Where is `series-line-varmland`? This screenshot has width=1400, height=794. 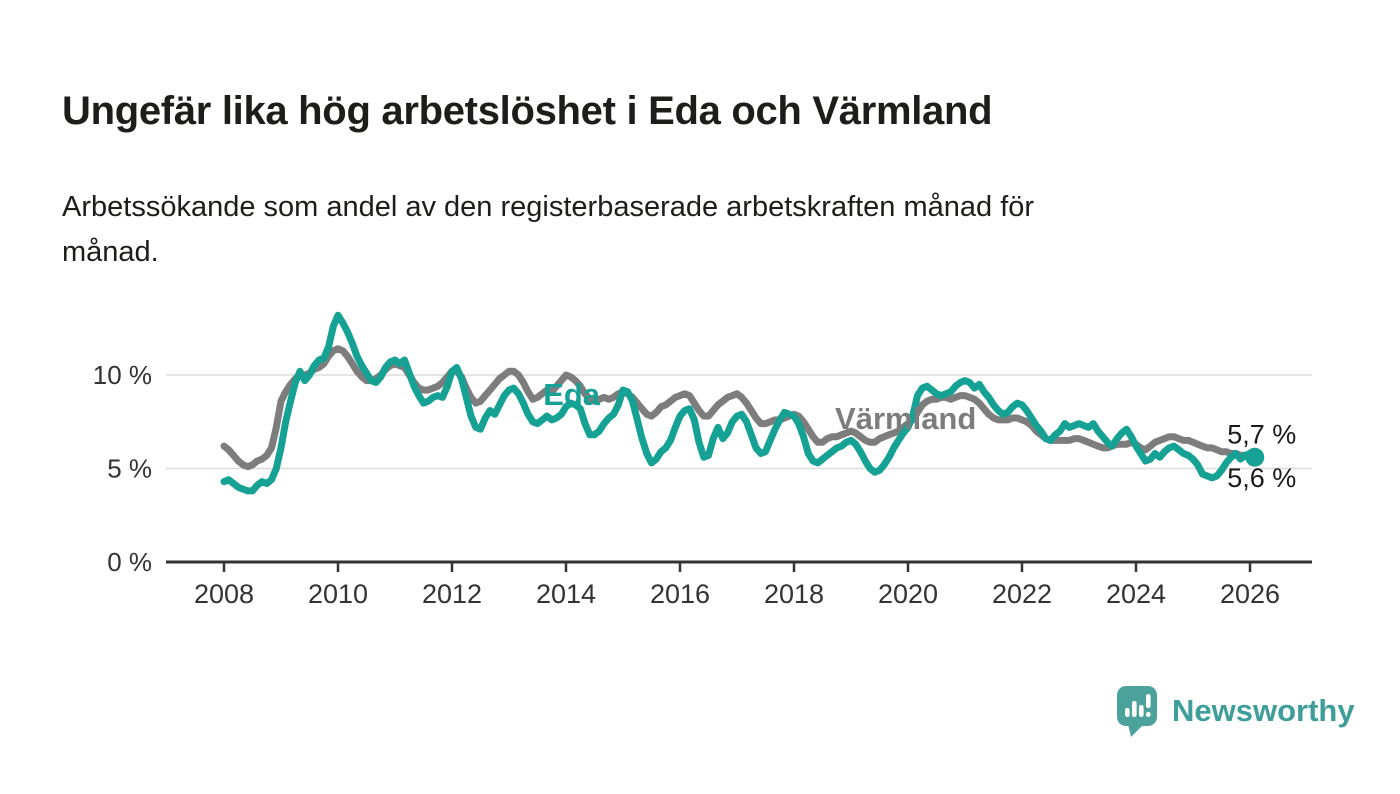
series-line-varmland is located at coordinates (739, 408).